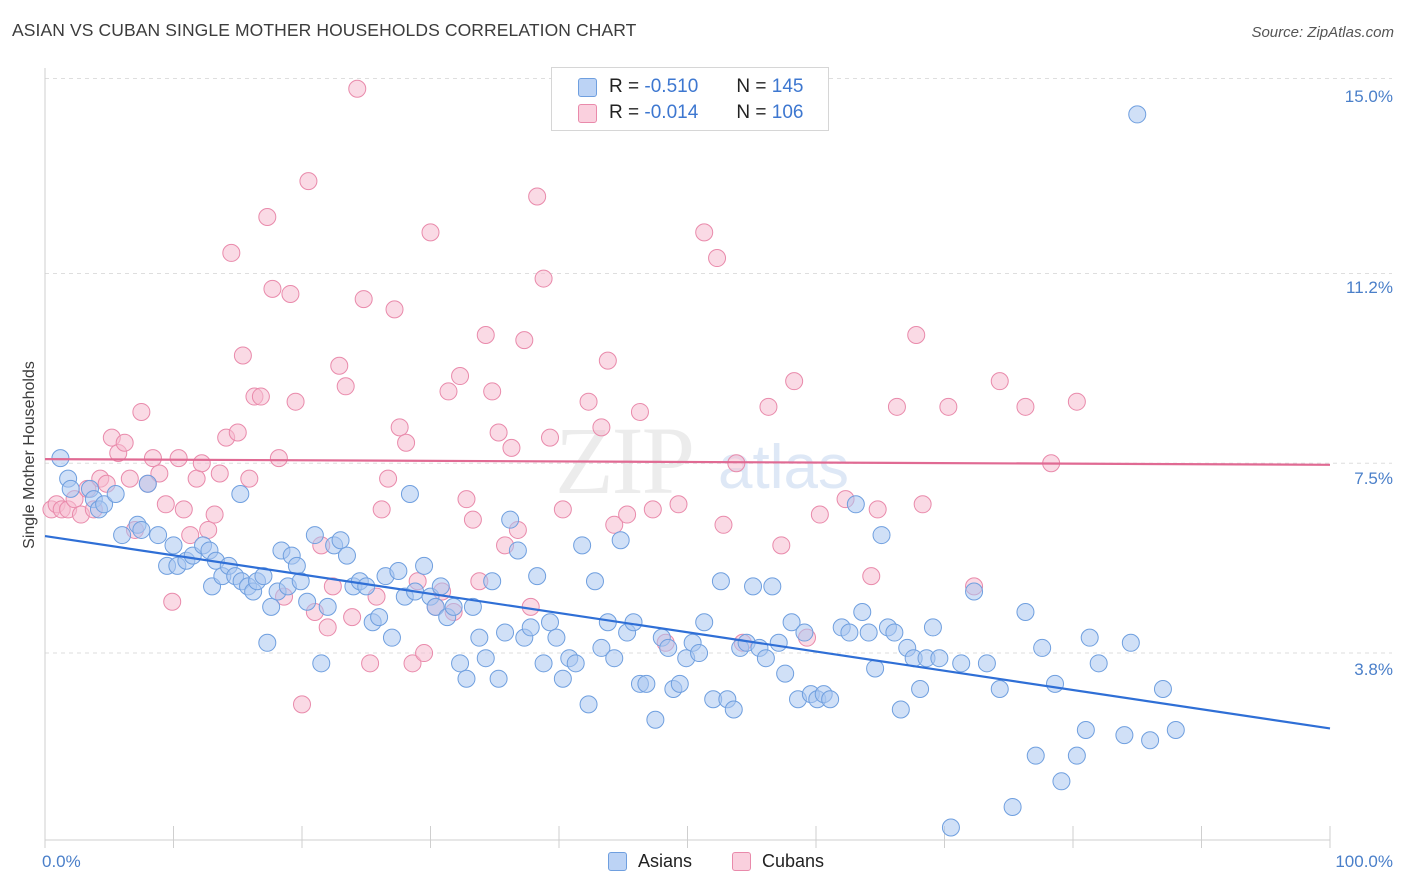  What do you see at coordinates (671, 86) in the screenshot?
I see `legend-r-value: -0.510` at bounding box center [671, 86].